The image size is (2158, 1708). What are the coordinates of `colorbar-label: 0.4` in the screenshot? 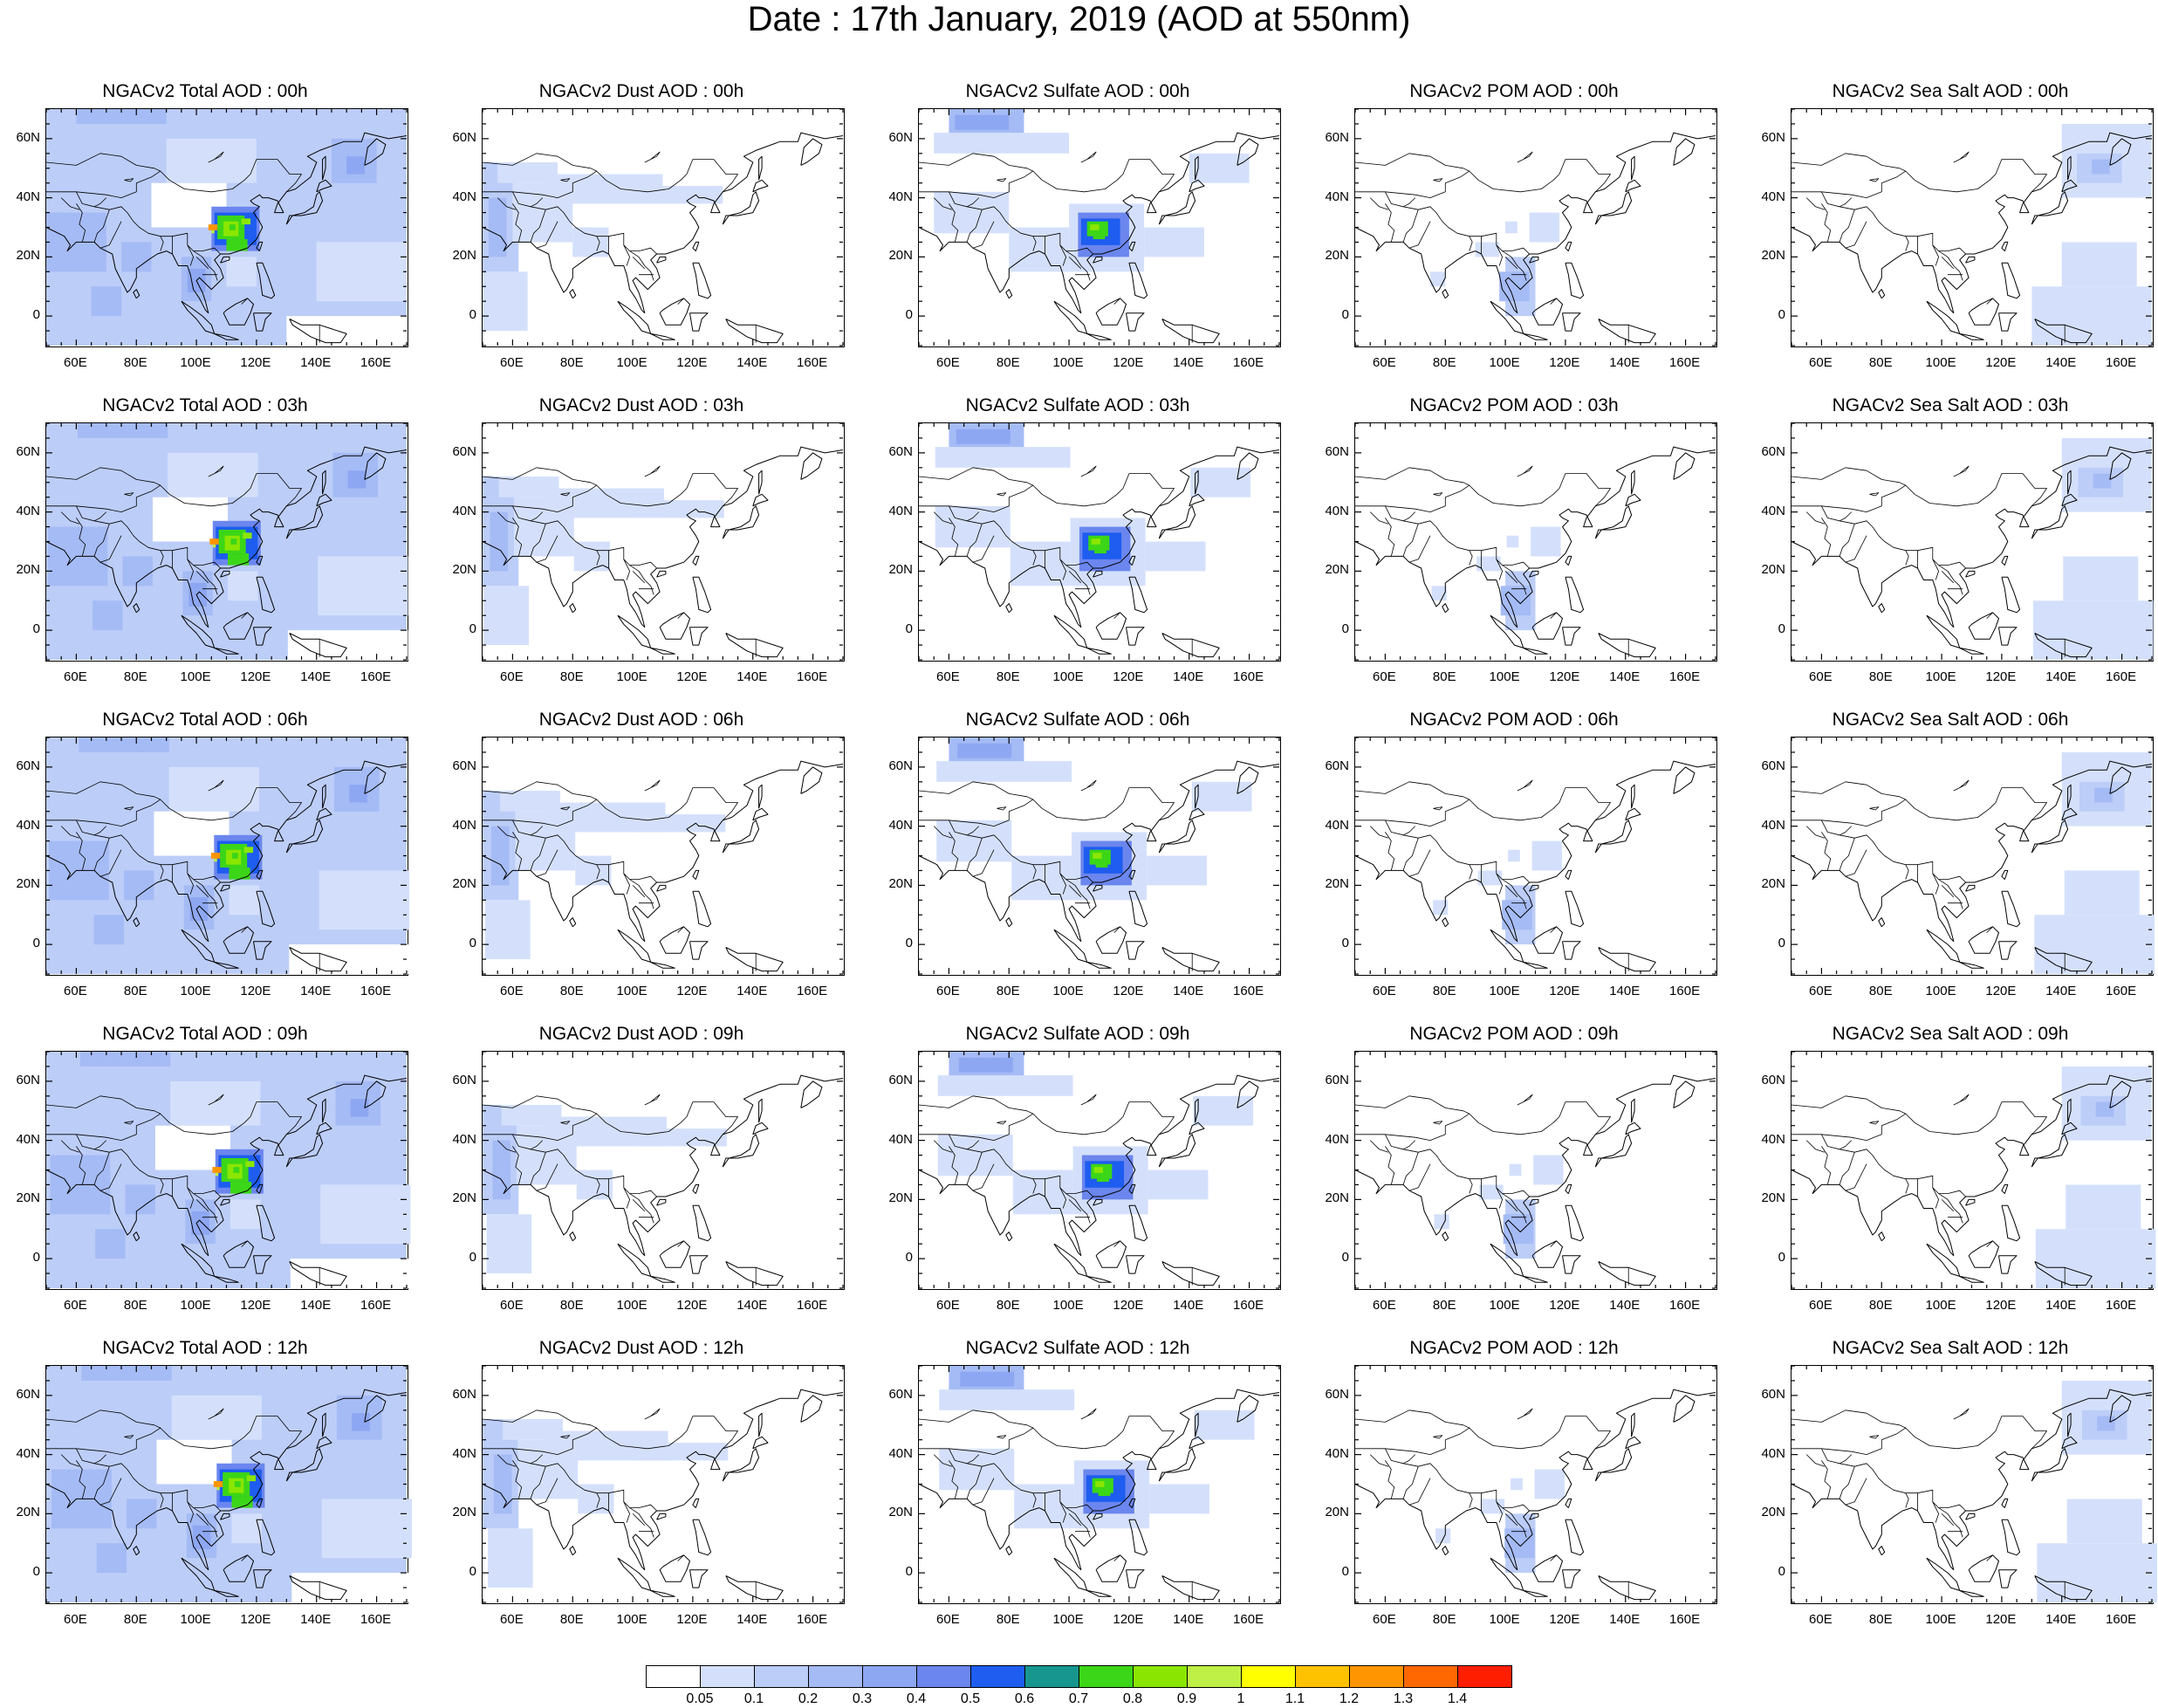 It's located at (916, 1698).